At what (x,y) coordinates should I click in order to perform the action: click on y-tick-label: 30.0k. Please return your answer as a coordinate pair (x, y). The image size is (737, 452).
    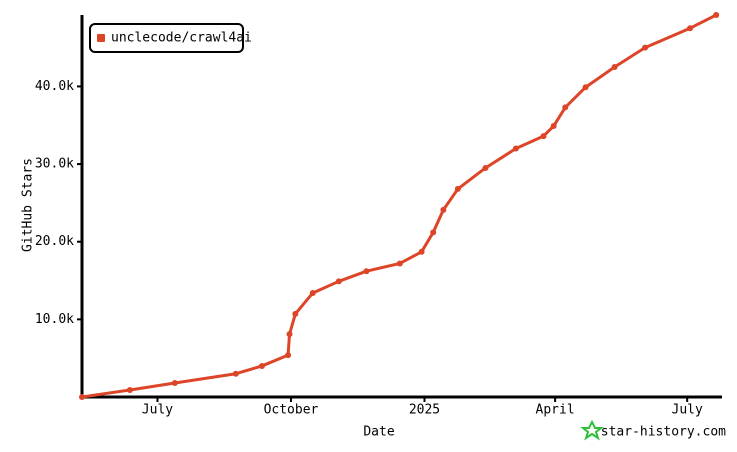
    Looking at the image, I should click on (54, 164).